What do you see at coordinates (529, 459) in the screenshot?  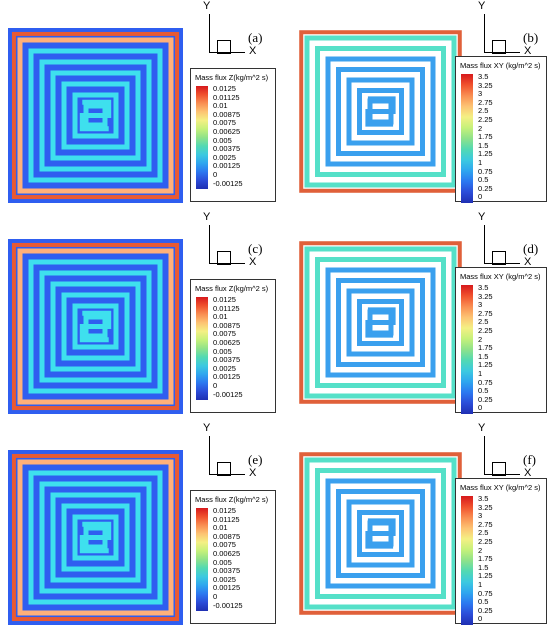 I see `panel-label: (f)` at bounding box center [529, 459].